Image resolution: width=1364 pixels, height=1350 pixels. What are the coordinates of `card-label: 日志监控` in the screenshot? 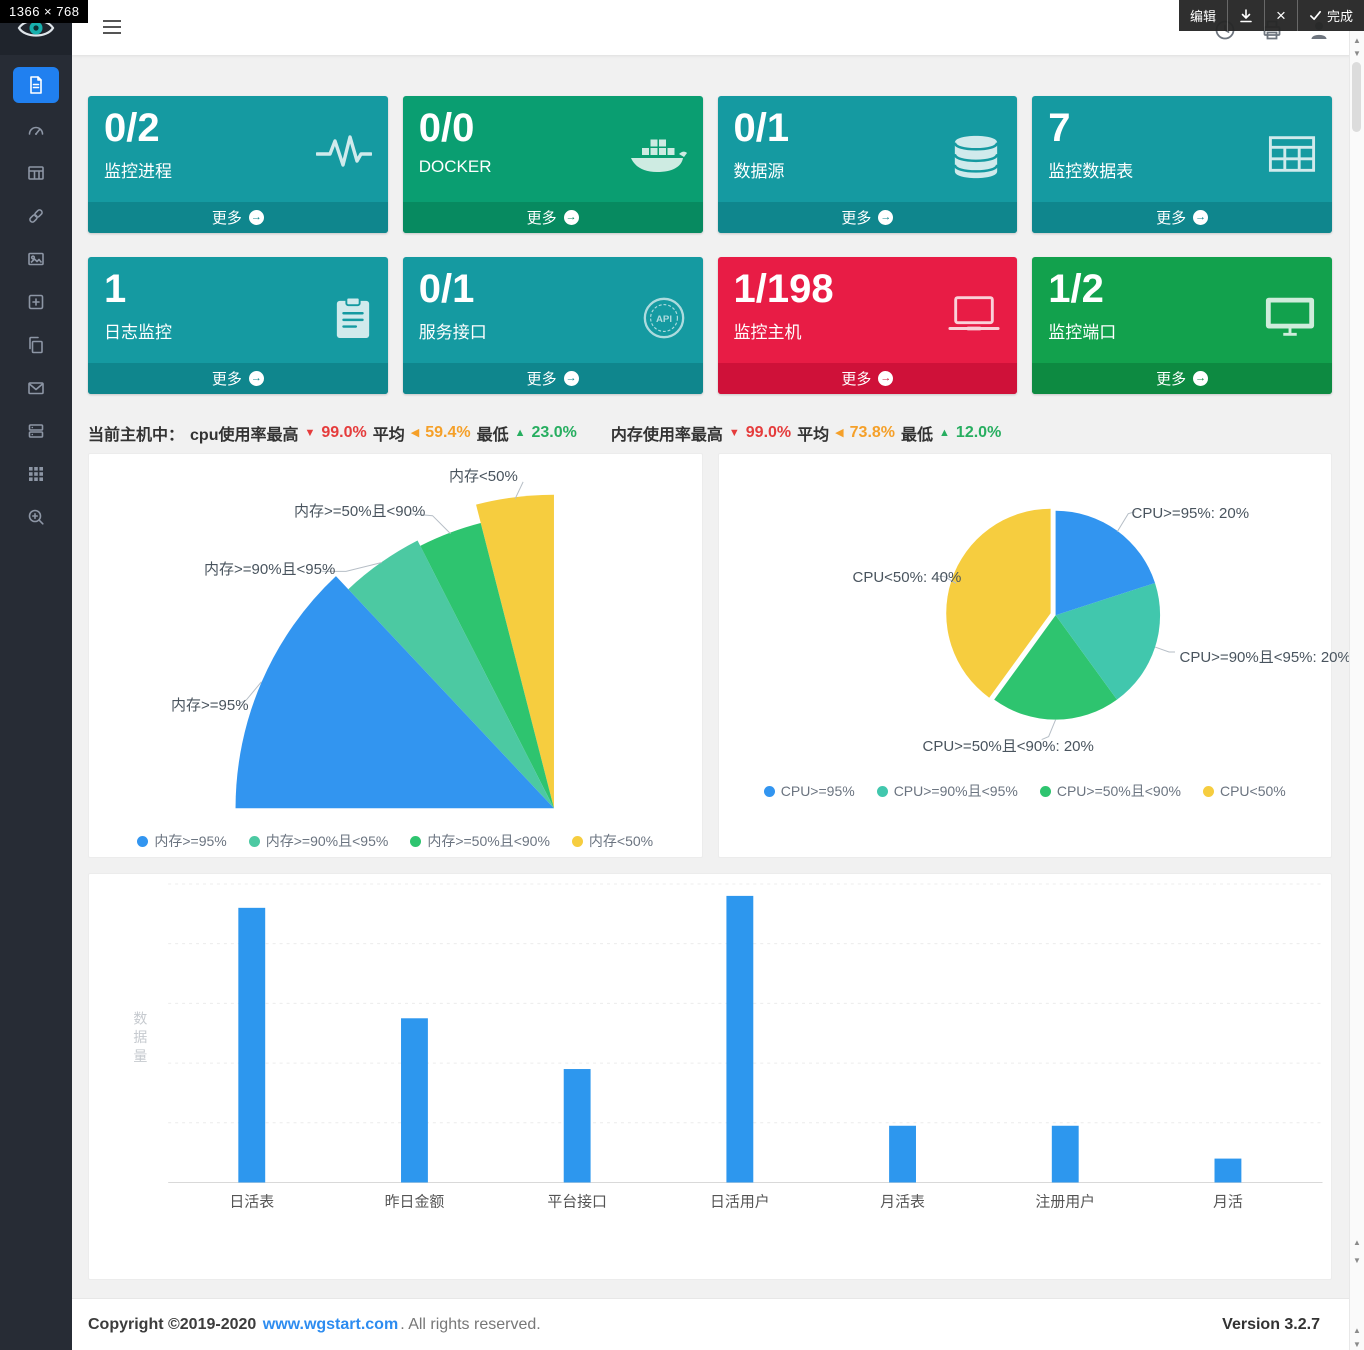 It's located at (138, 332).